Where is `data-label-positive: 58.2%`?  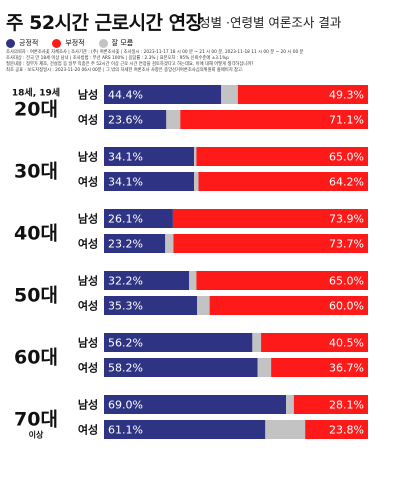
data-label-positive: 58.2% is located at coordinates (125, 368).